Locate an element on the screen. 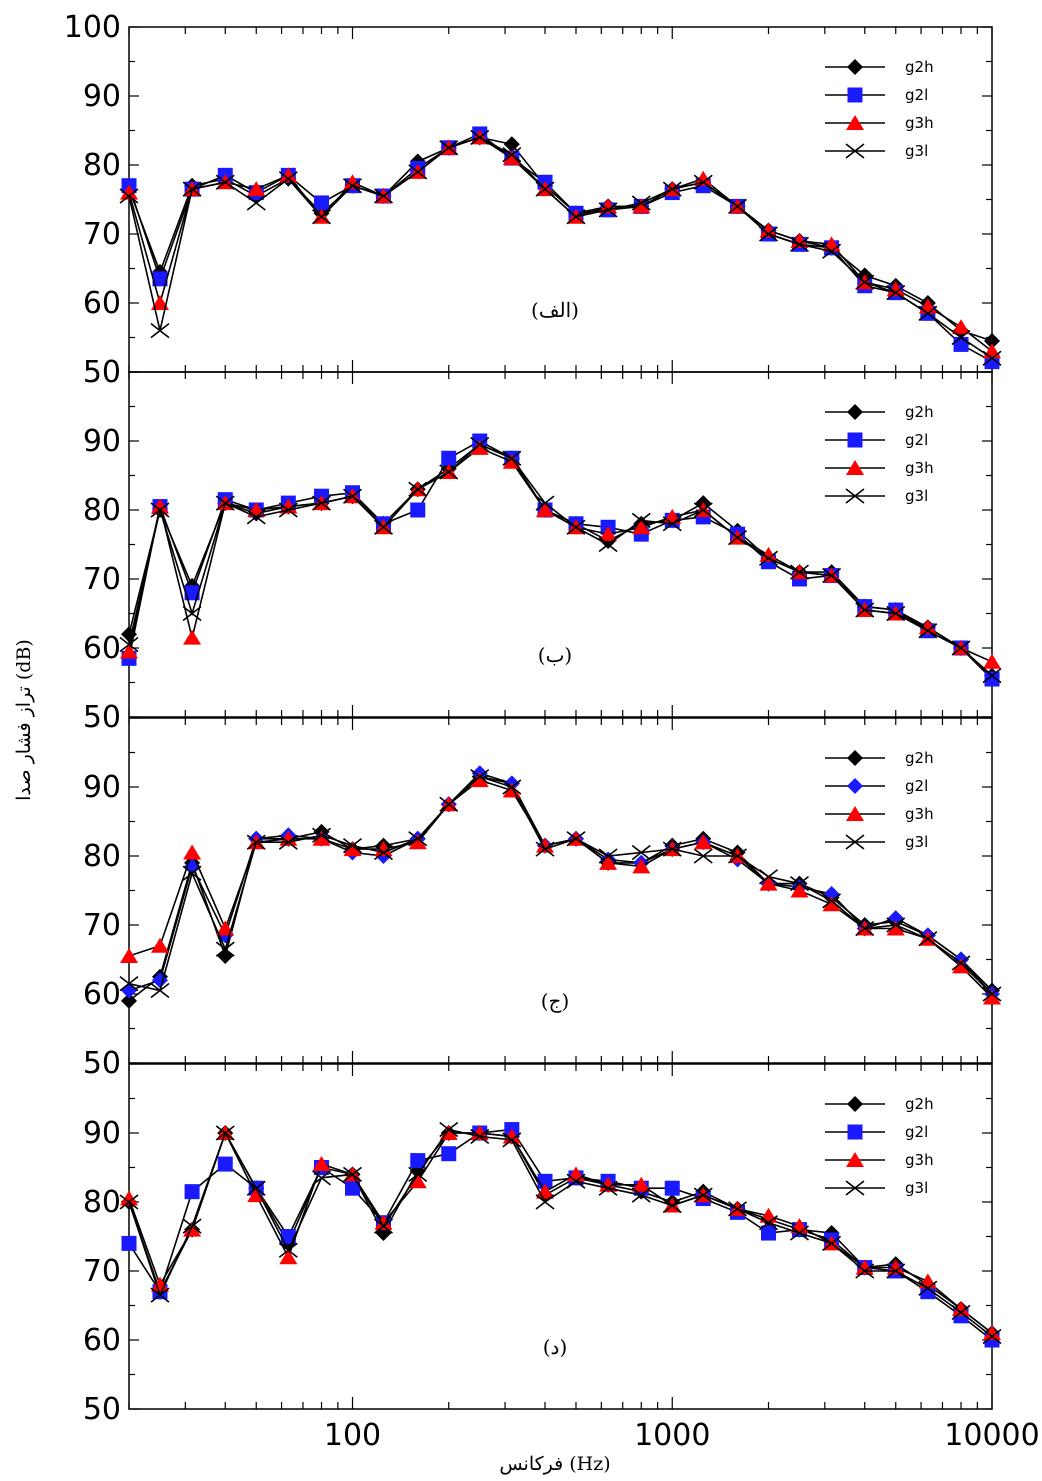 This screenshot has width=1042, height=1481. series-g3h is located at coordinates (560, 554).